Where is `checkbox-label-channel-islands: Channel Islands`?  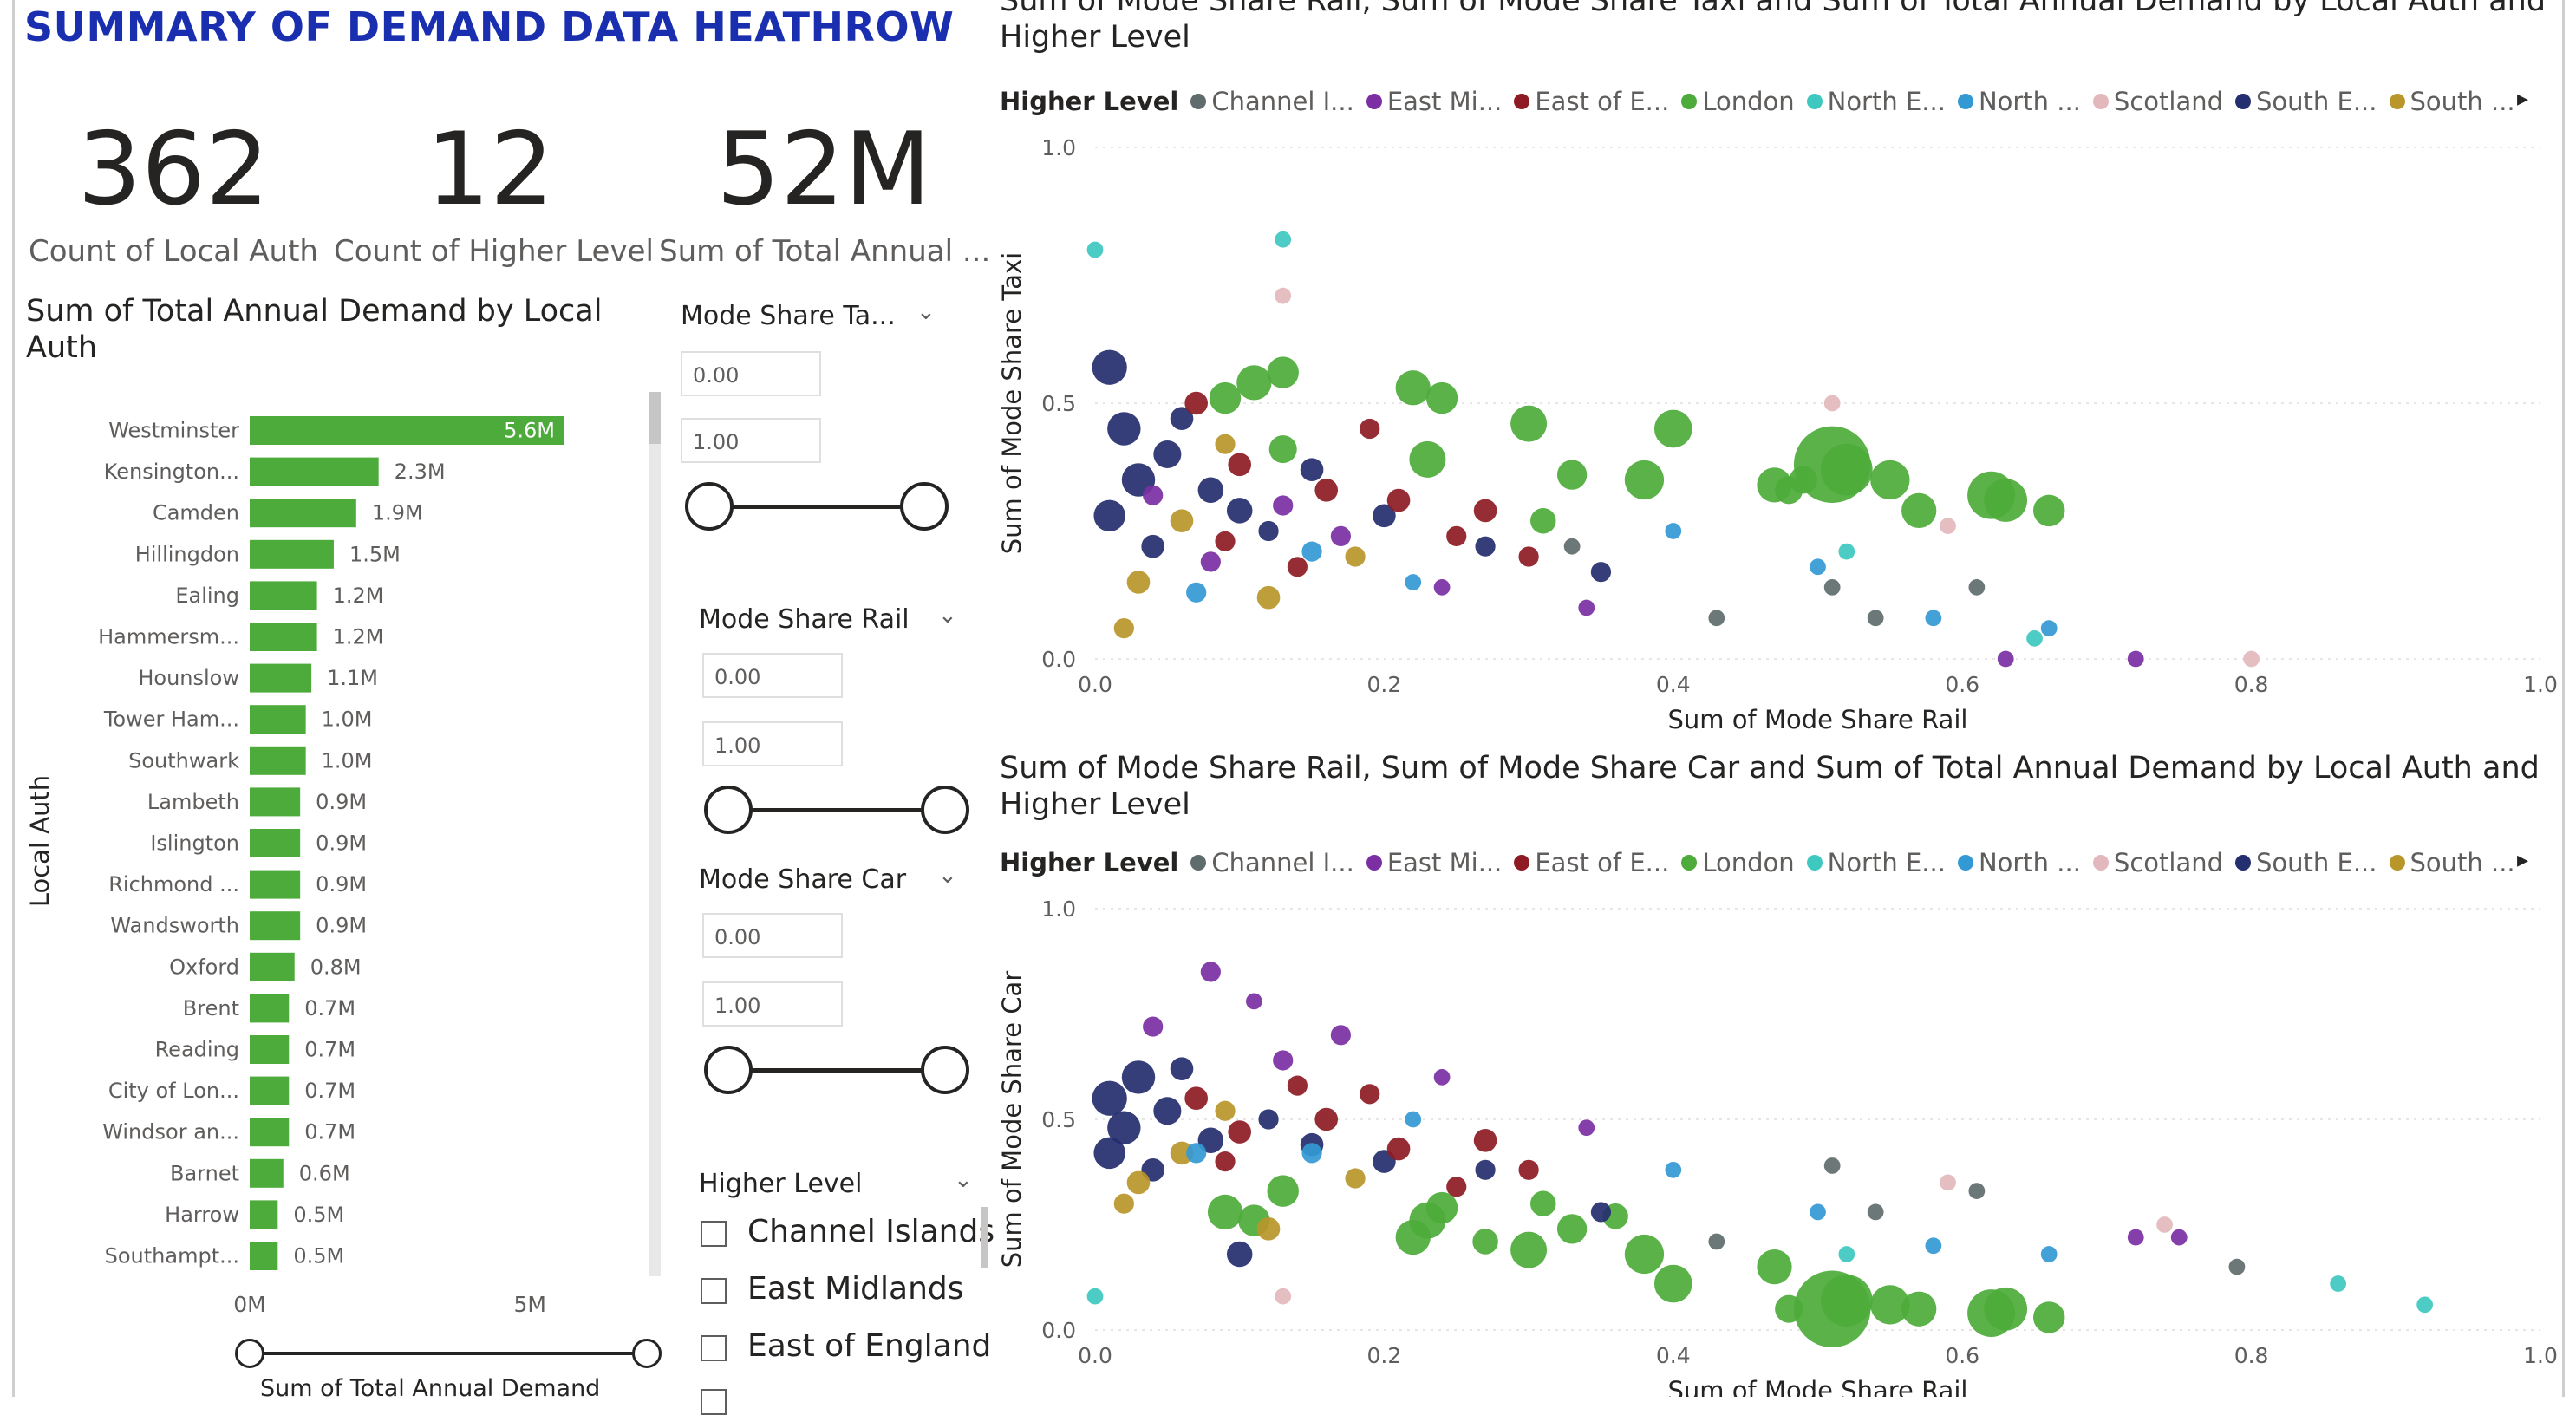
checkbox-label-channel-islands: Channel Islands is located at coordinates (871, 1231).